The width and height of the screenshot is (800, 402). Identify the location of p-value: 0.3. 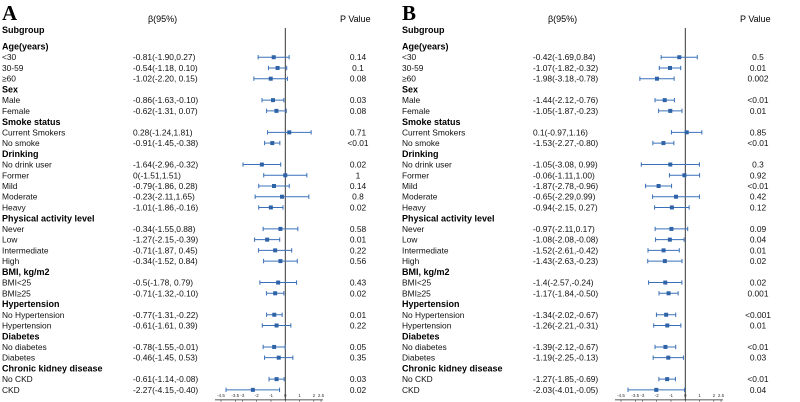
(758, 165).